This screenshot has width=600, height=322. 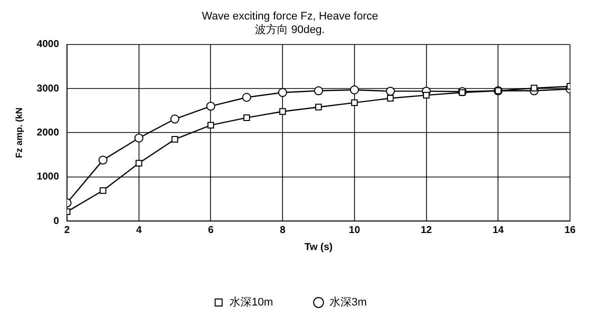 What do you see at coordinates (348, 302) in the screenshot?
I see `legend-label: 水深3m` at bounding box center [348, 302].